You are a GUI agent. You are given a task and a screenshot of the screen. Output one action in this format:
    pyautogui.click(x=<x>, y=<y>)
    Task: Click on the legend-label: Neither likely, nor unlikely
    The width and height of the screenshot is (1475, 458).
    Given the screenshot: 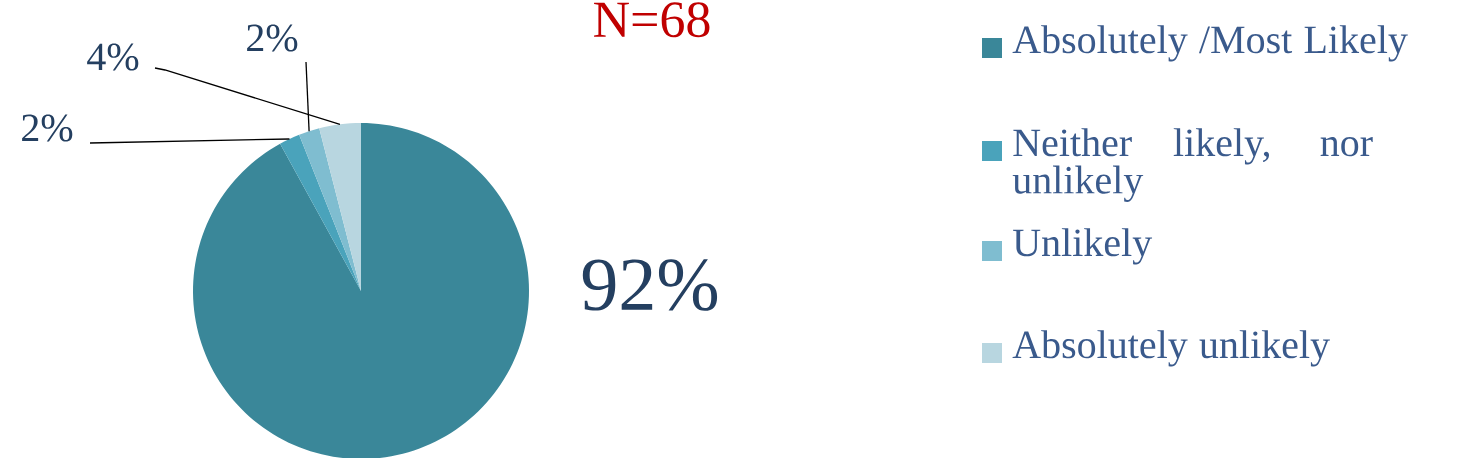 What is the action you would take?
    pyautogui.click(x=1192, y=165)
    